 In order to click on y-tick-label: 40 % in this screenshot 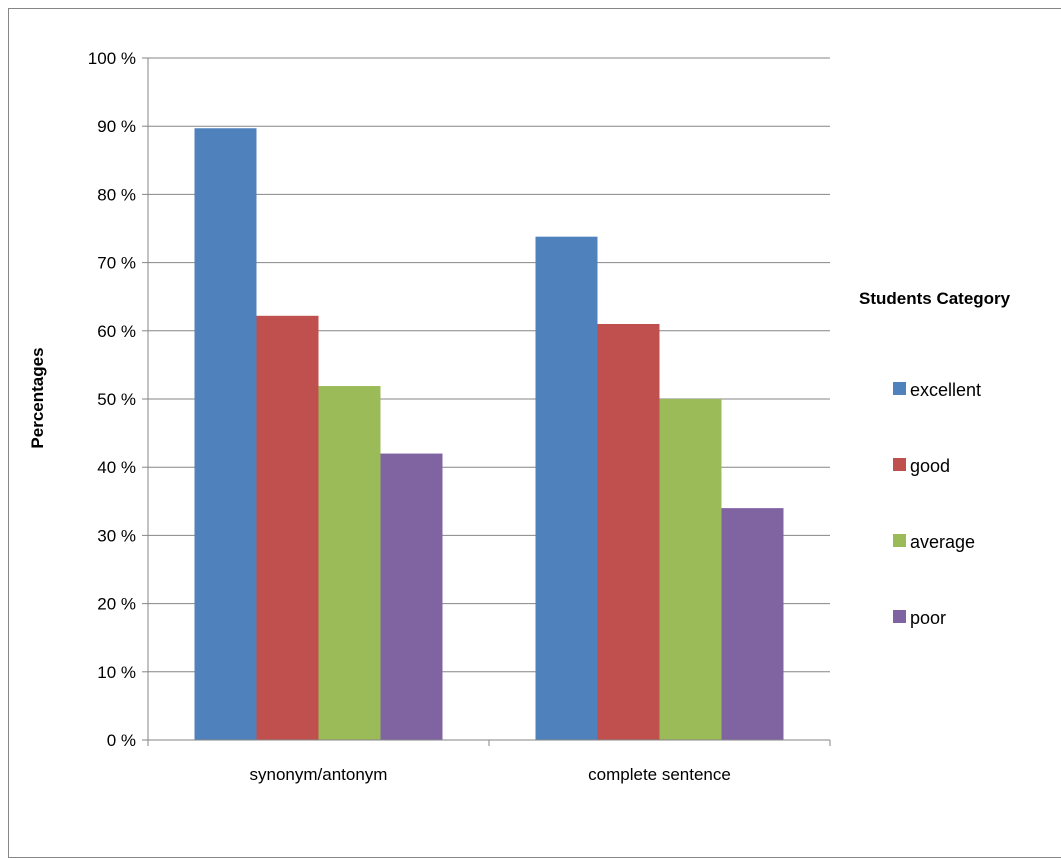, I will do `click(116, 467)`.